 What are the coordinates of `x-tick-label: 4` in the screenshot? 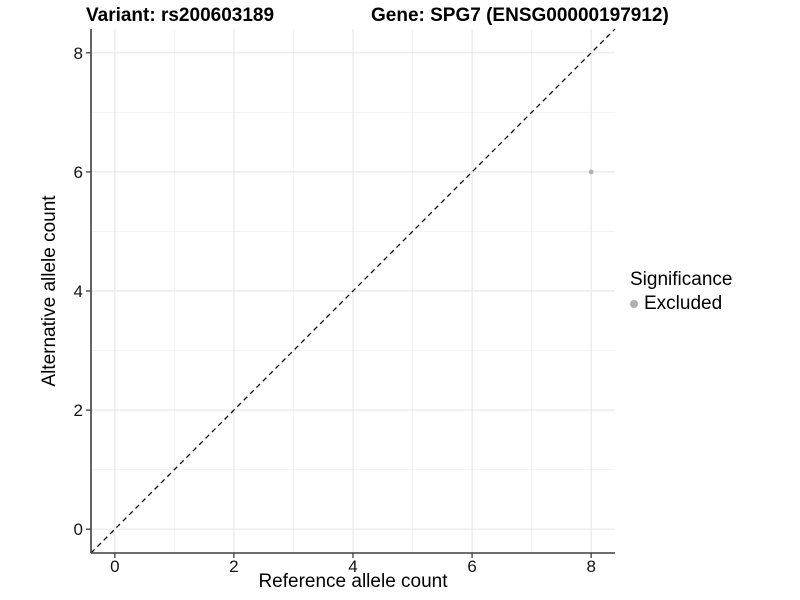 It's located at (352, 566).